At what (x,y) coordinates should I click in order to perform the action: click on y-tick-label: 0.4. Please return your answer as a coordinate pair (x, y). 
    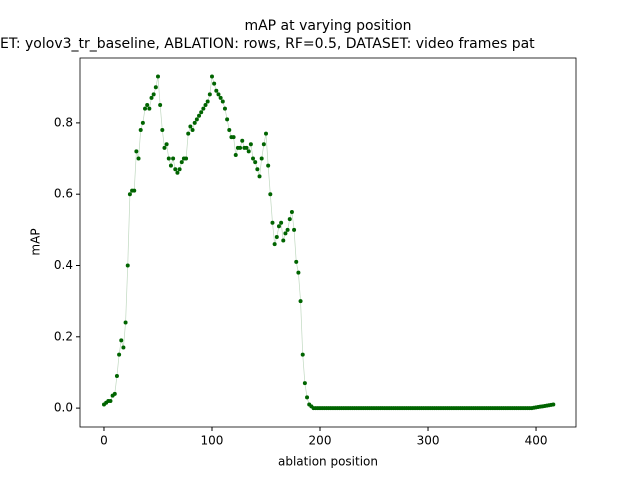
    Looking at the image, I should click on (63, 265).